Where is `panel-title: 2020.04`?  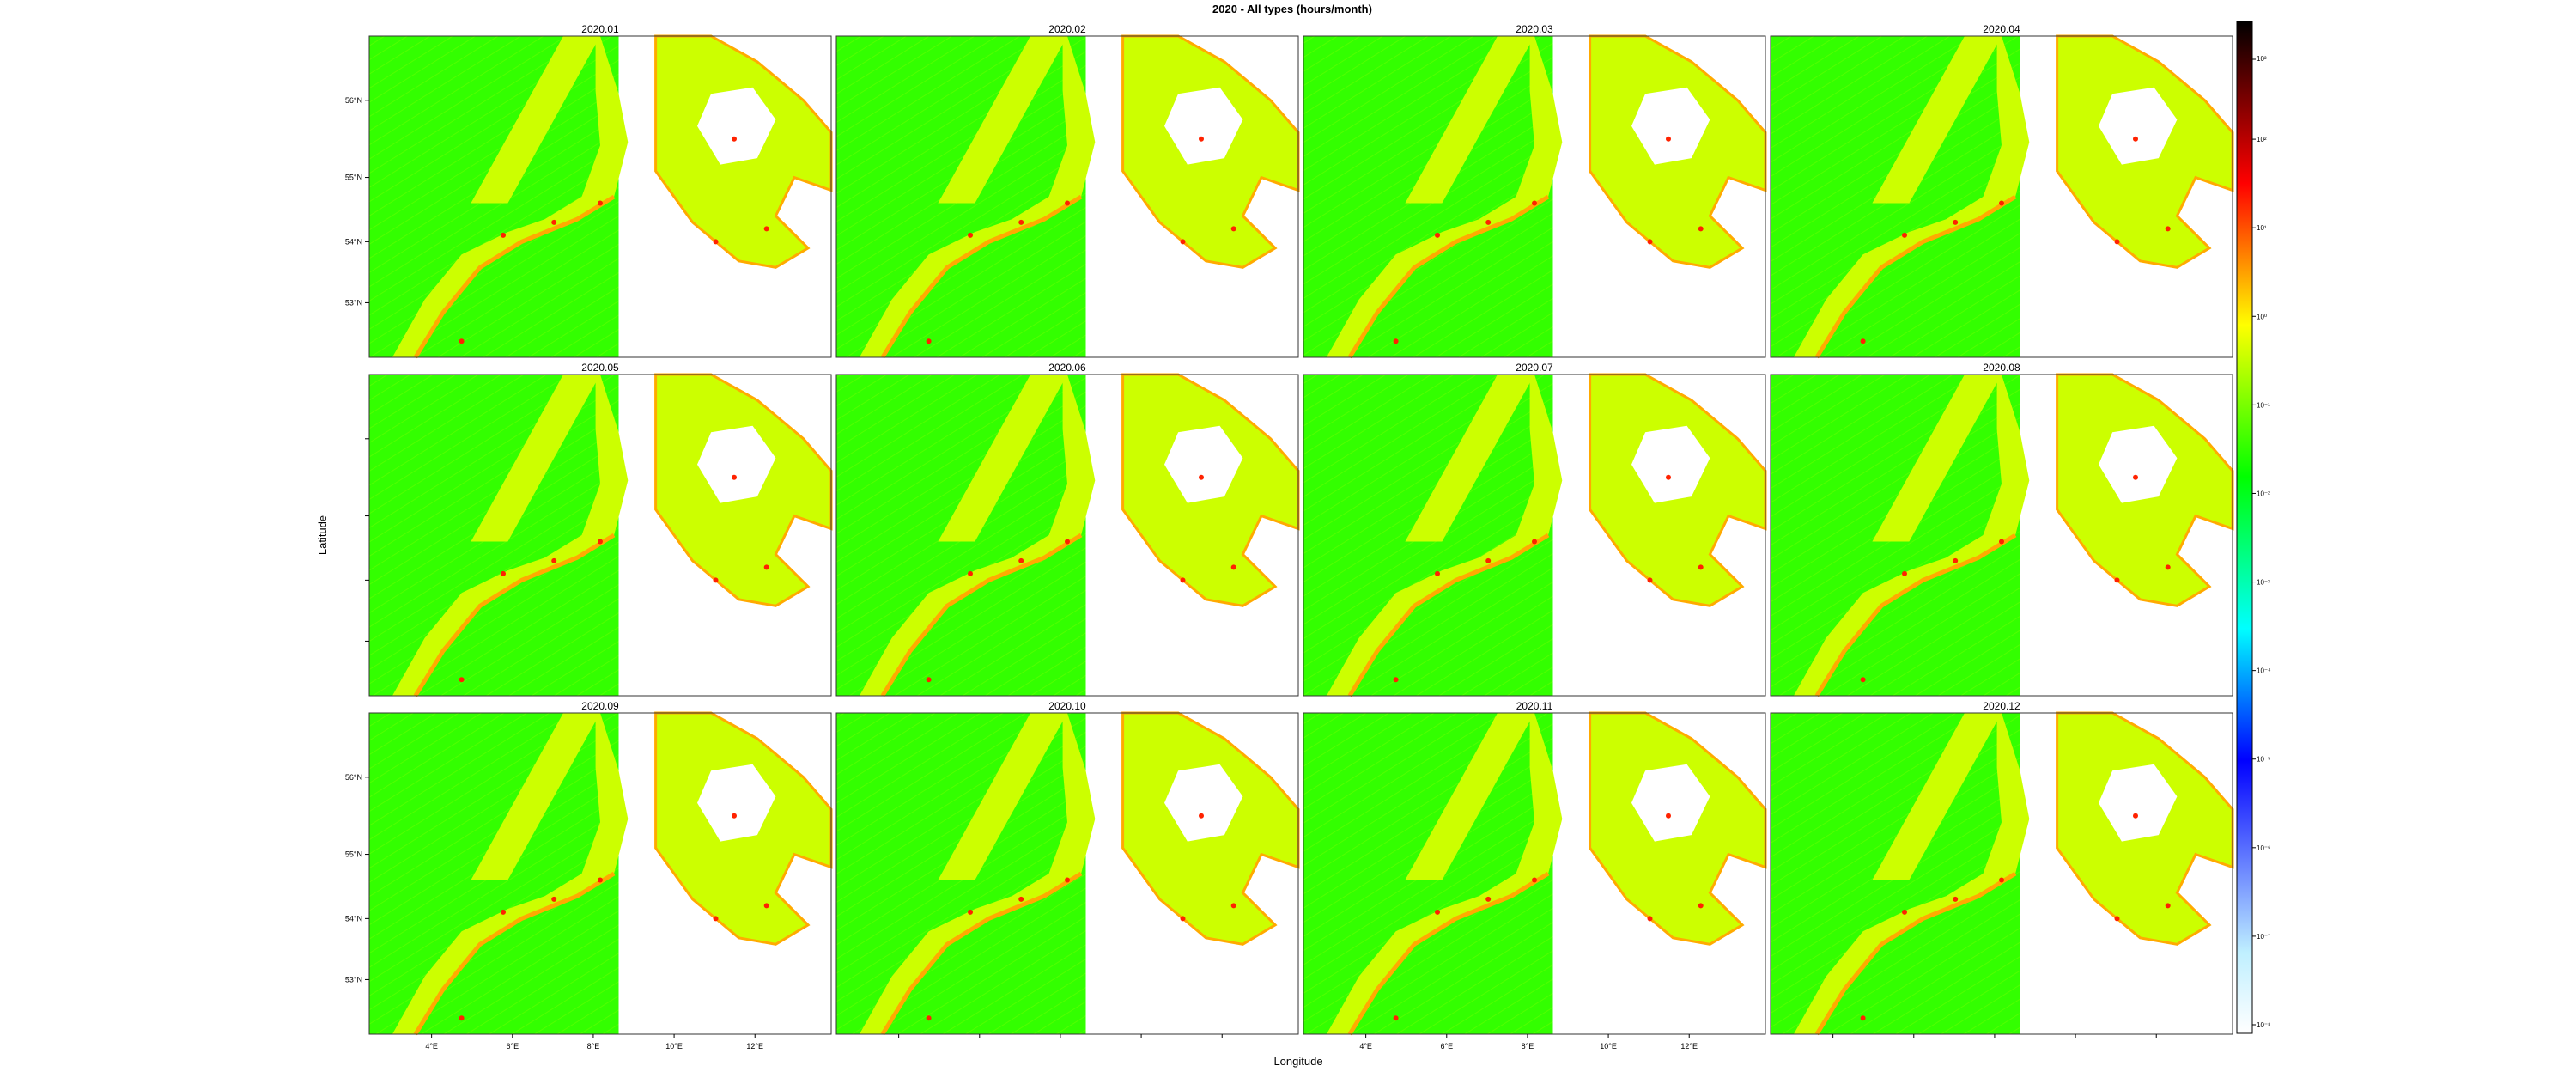 panel-title: 2020.04 is located at coordinates (2002, 29).